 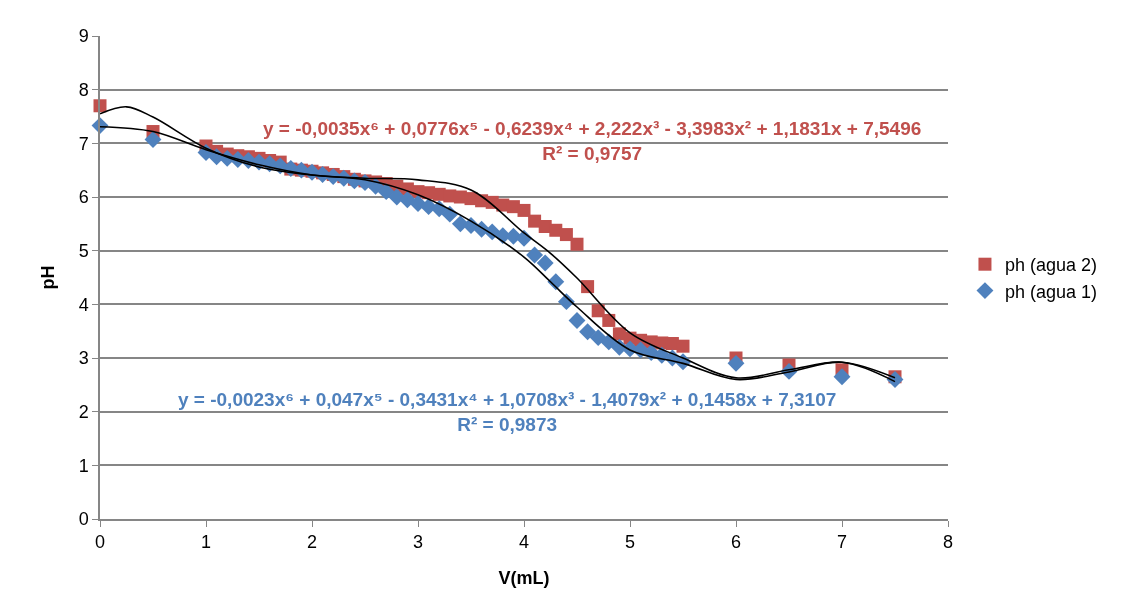 What do you see at coordinates (524, 542) in the screenshot?
I see `x-tick-label: 4` at bounding box center [524, 542].